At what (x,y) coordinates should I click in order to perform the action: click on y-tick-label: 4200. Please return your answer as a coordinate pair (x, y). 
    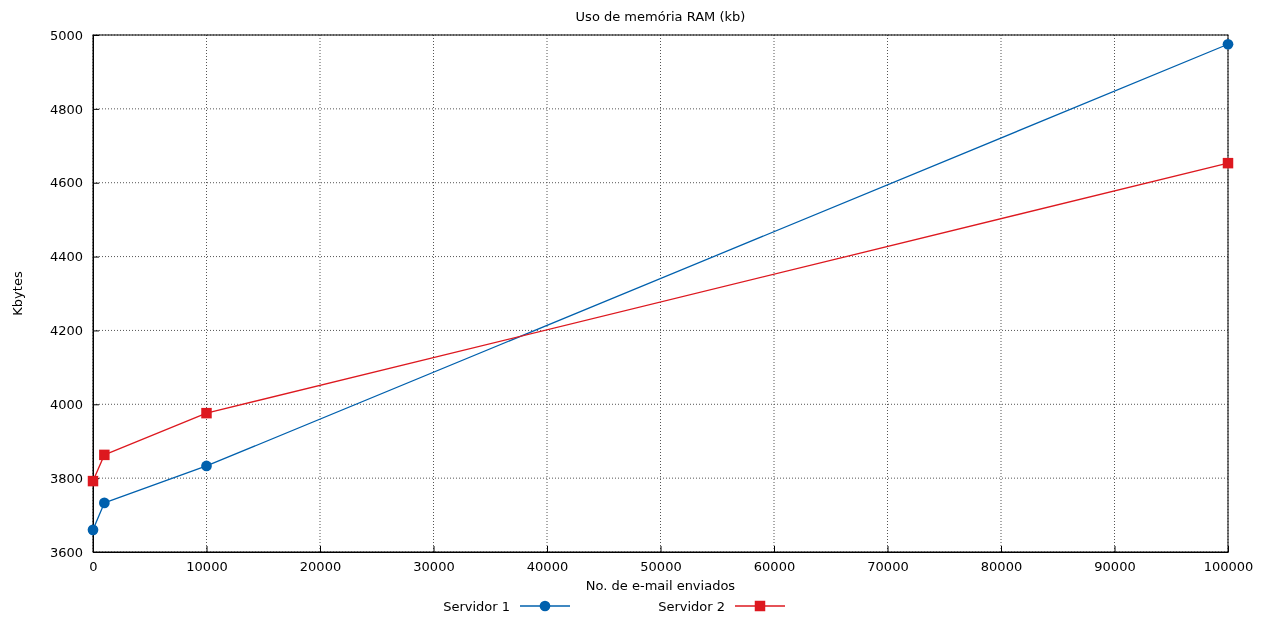
    Looking at the image, I should click on (66, 331).